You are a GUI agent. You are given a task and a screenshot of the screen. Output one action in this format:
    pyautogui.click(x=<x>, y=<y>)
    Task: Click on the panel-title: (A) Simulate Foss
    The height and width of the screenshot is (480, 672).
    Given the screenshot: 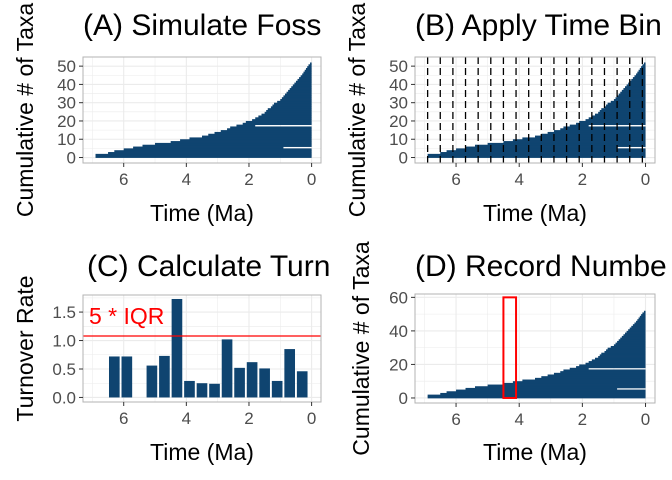 What is the action you would take?
    pyautogui.click(x=202, y=25)
    